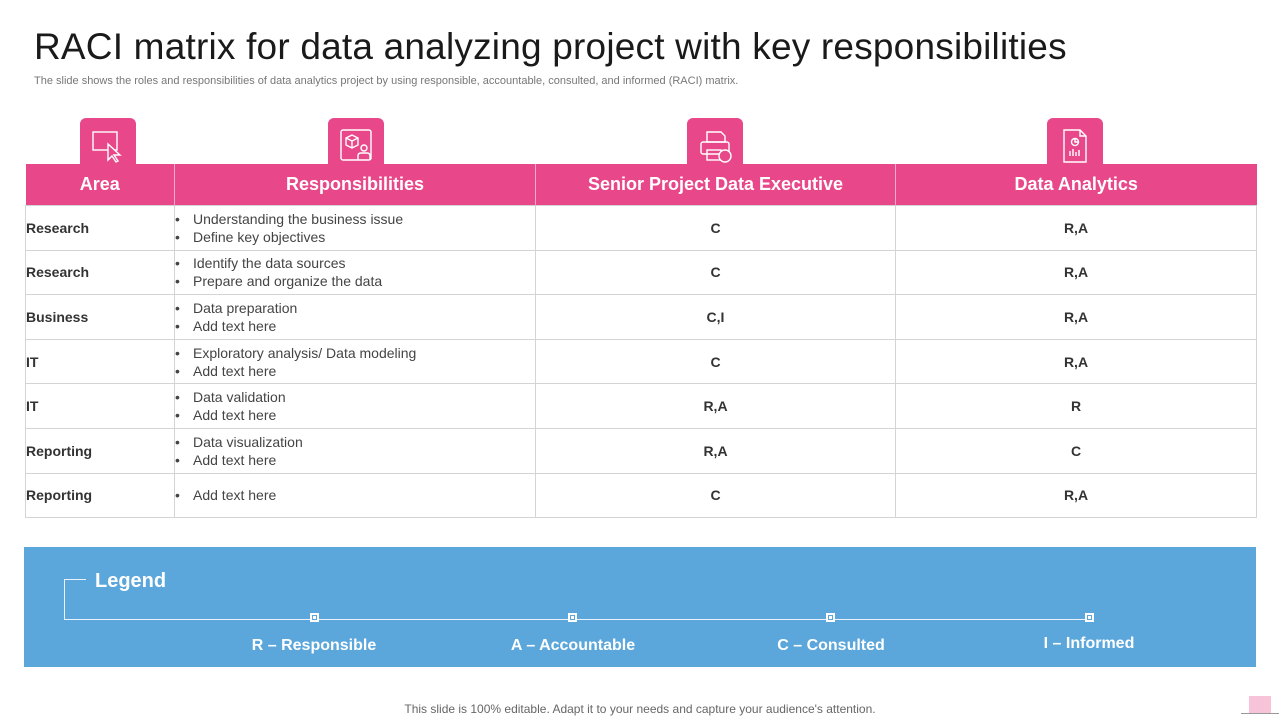 This screenshot has width=1280, height=720. I want to click on responsibility-item: Understanding the business issue, so click(355, 219).